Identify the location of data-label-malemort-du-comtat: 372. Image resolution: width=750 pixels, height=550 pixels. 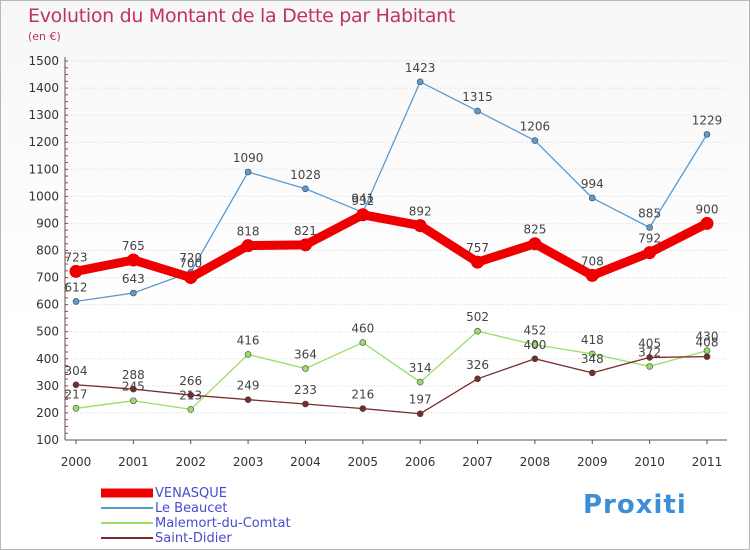
(649, 352).